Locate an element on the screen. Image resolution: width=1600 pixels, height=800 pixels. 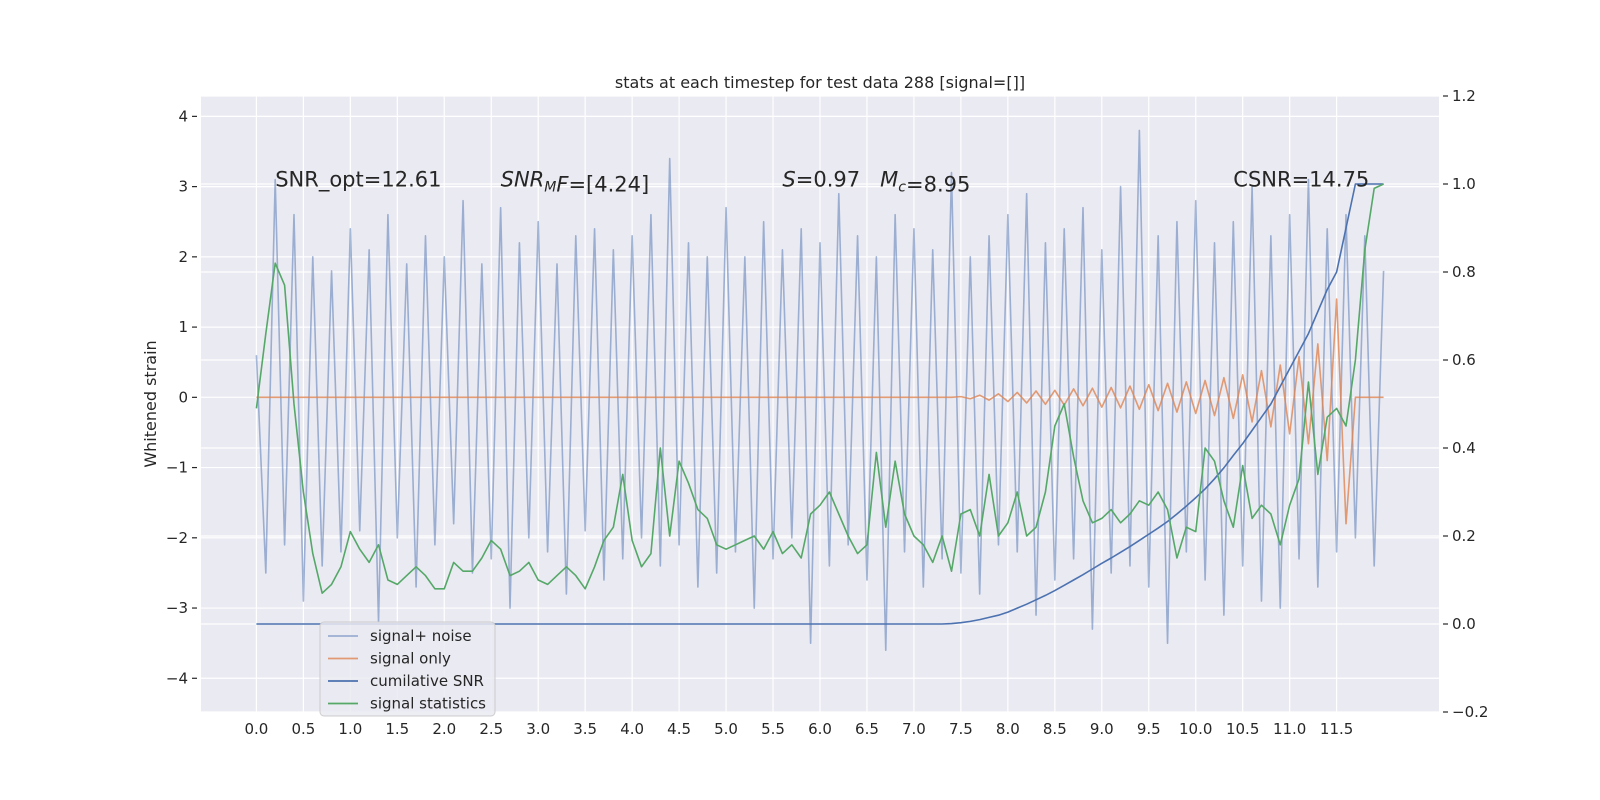
x-tick-label: 11.5 is located at coordinates (1336, 729).